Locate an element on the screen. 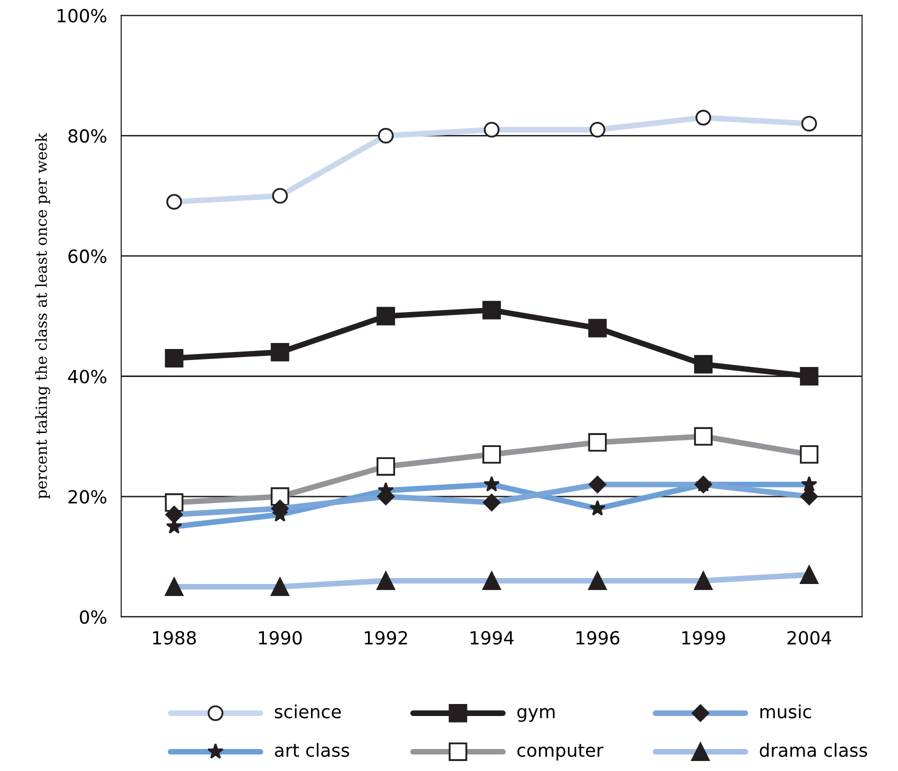 The image size is (898, 771). legend-label: music is located at coordinates (786, 711).